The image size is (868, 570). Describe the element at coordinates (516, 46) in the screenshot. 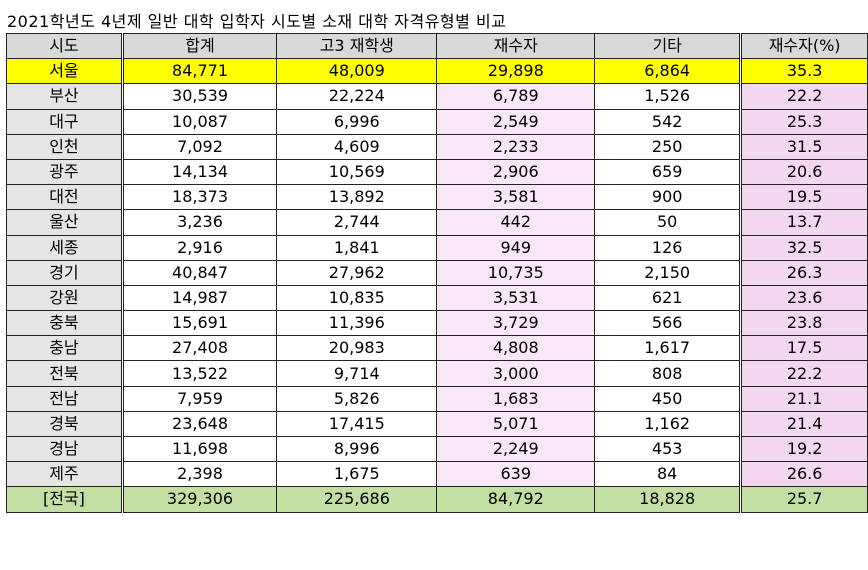

I see `header-repeaters: 재수자` at that location.